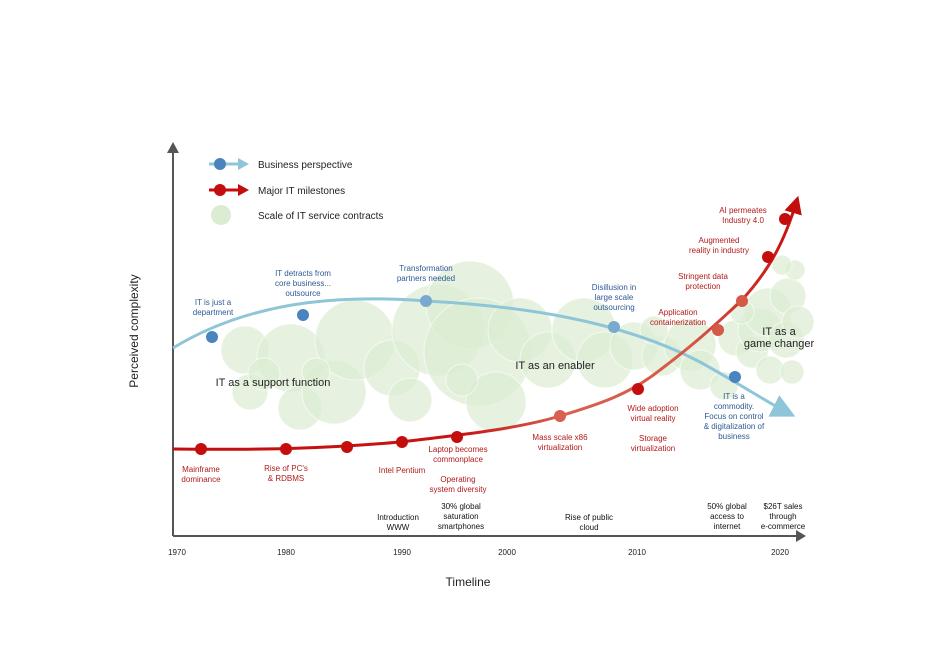 The image size is (936, 662). I want to click on milestone-label-ai-l2: Industry 4.0, so click(743, 220).